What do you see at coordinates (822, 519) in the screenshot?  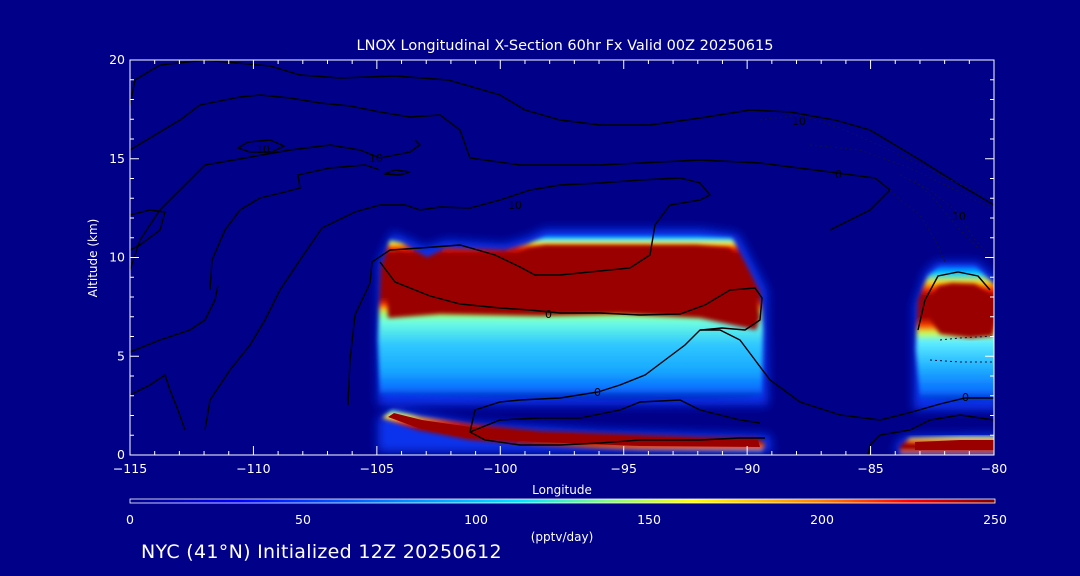 I see `colorbar-tick-label: 200` at bounding box center [822, 519].